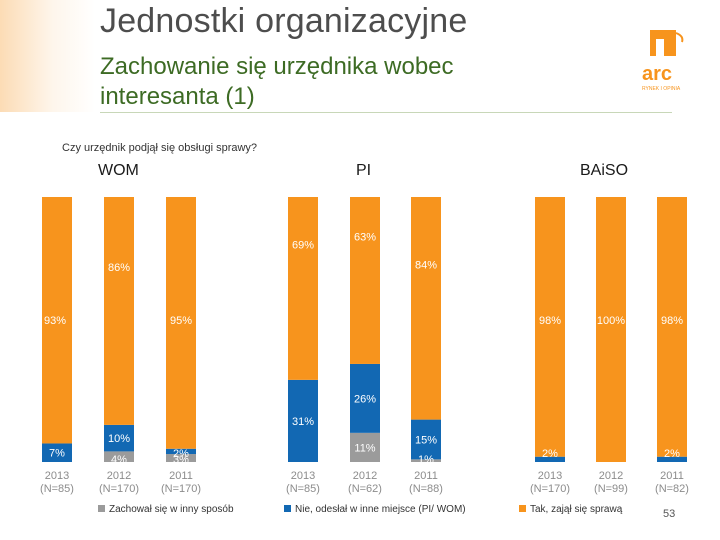 Image resolution: width=720 pixels, height=540 pixels. I want to click on legend-item-nie: Nie, odesłał w inne miejsce (PI/ WOM), so click(375, 509).